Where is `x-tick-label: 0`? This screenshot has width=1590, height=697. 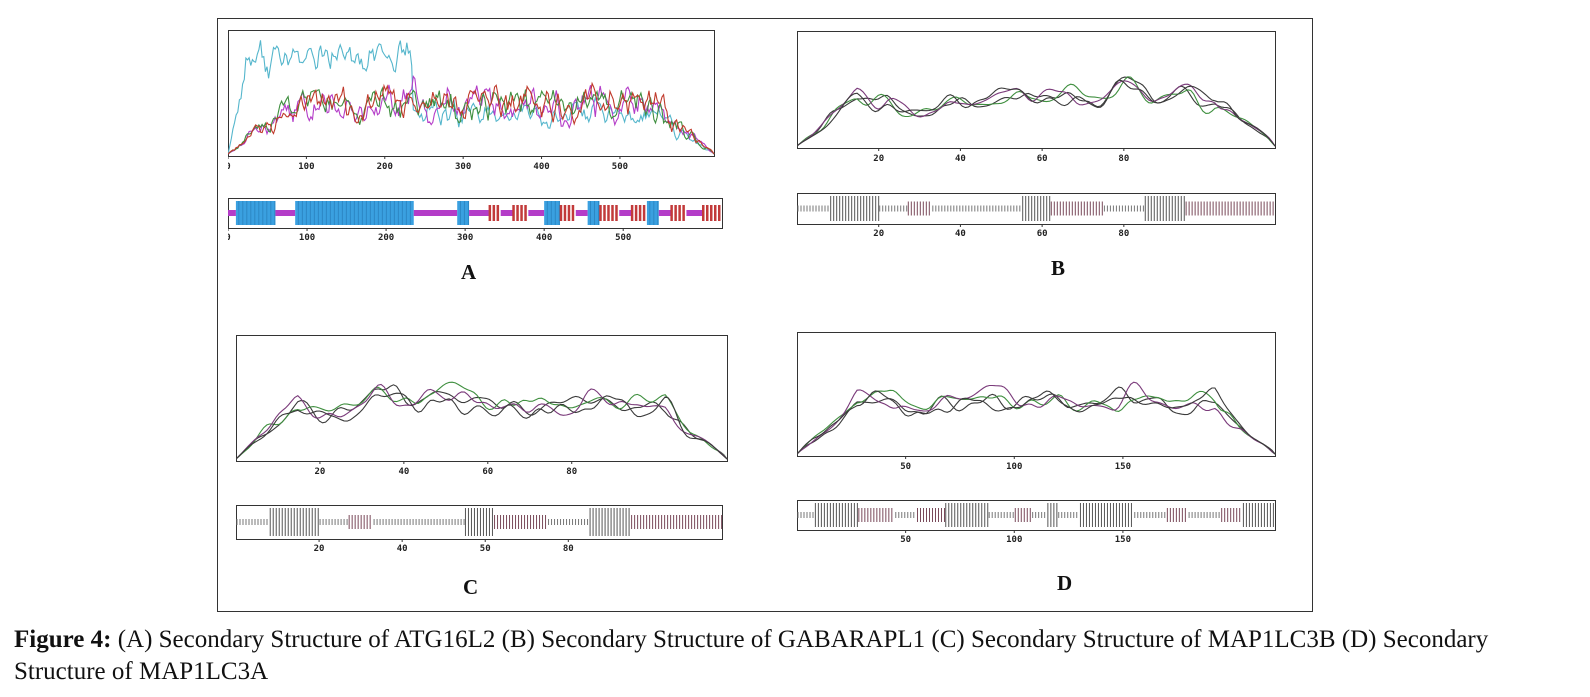
x-tick-label: 0 is located at coordinates (229, 167).